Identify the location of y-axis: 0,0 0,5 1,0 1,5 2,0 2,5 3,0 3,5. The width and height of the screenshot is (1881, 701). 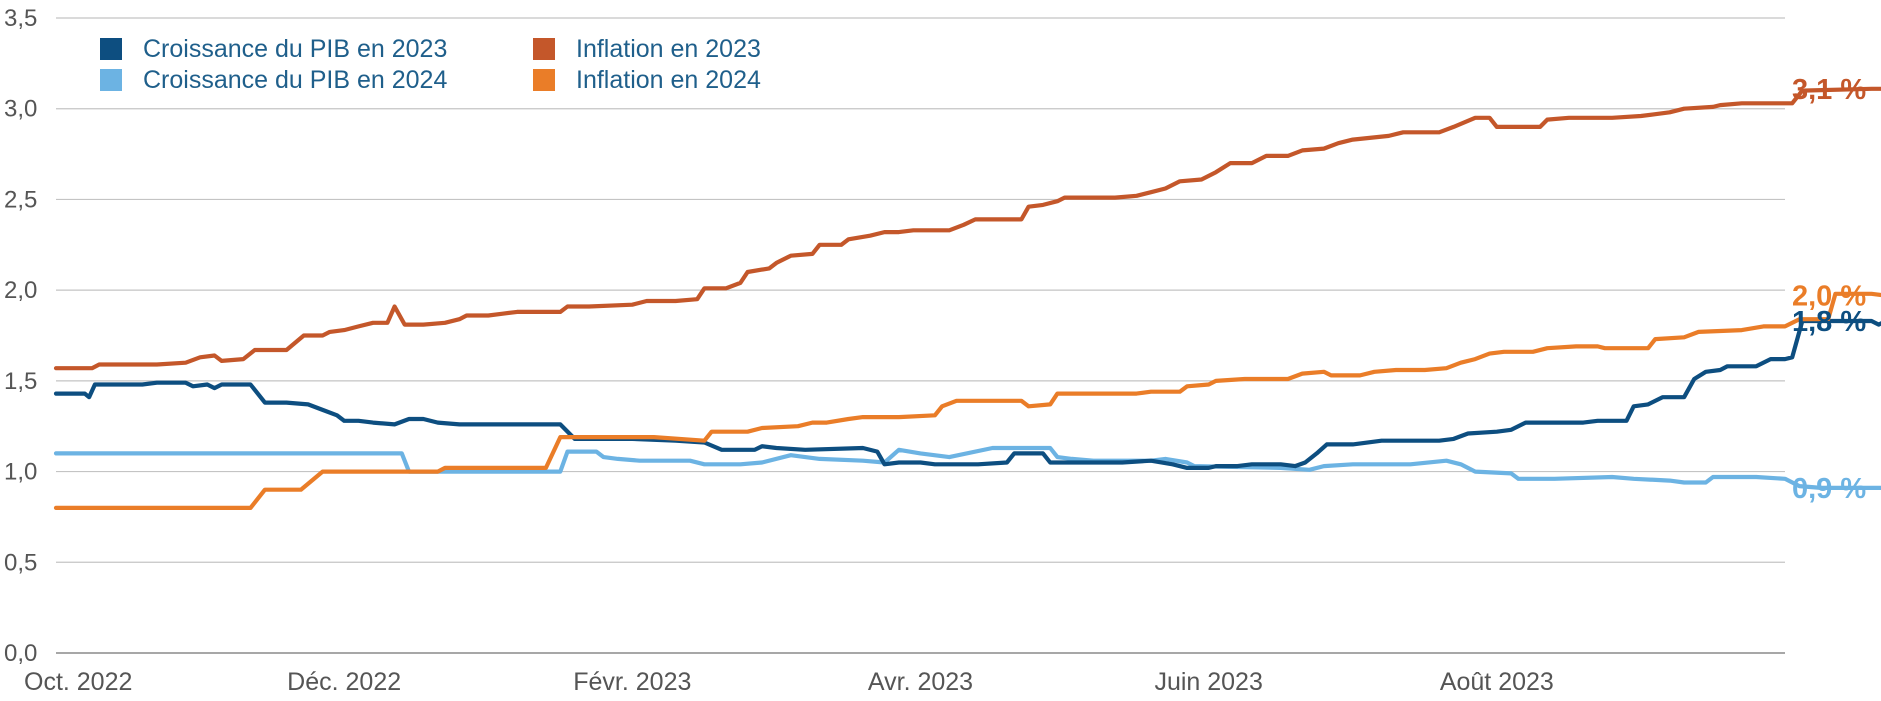
(20, 336).